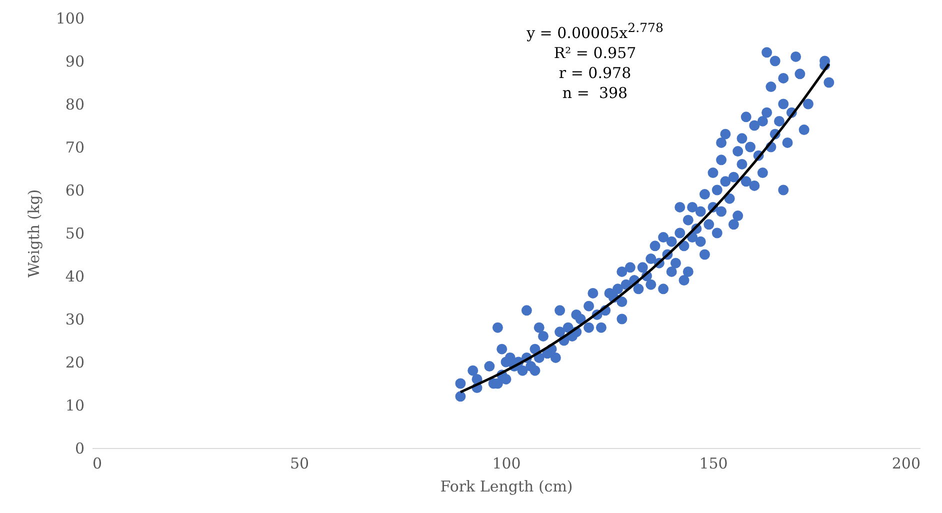 The width and height of the screenshot is (942, 513). What do you see at coordinates (506, 463) in the screenshot?
I see `x-tick-label: 100` at bounding box center [506, 463].